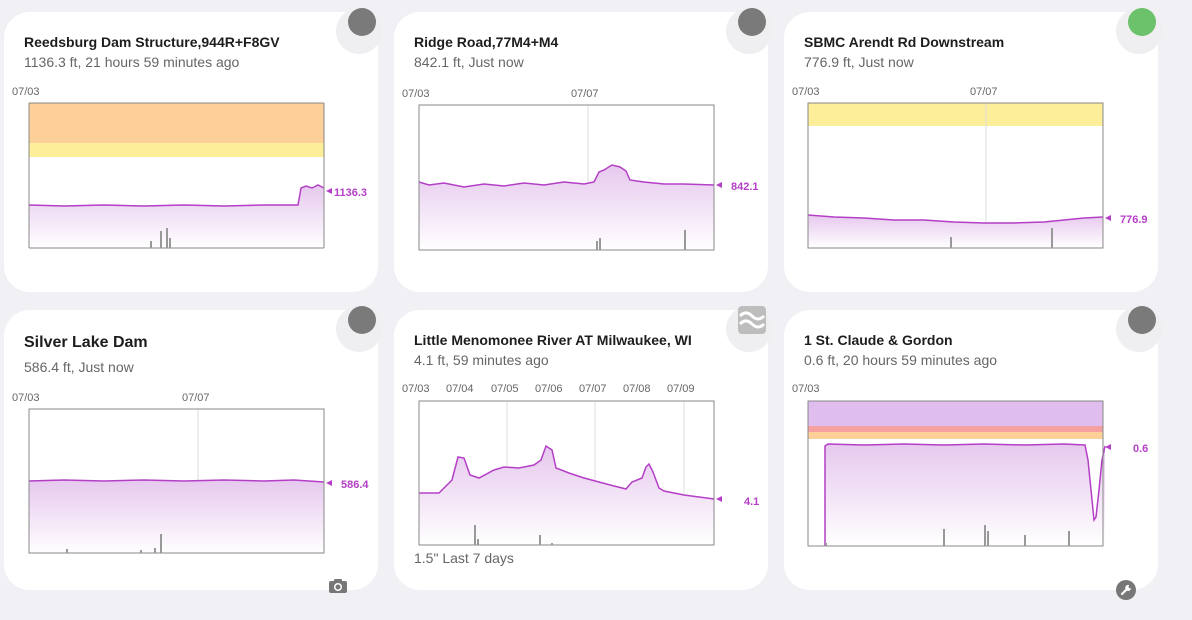 The height and width of the screenshot is (620, 1192). I want to click on card-title: SBMC Arendt Rd Downstream, so click(904, 42).